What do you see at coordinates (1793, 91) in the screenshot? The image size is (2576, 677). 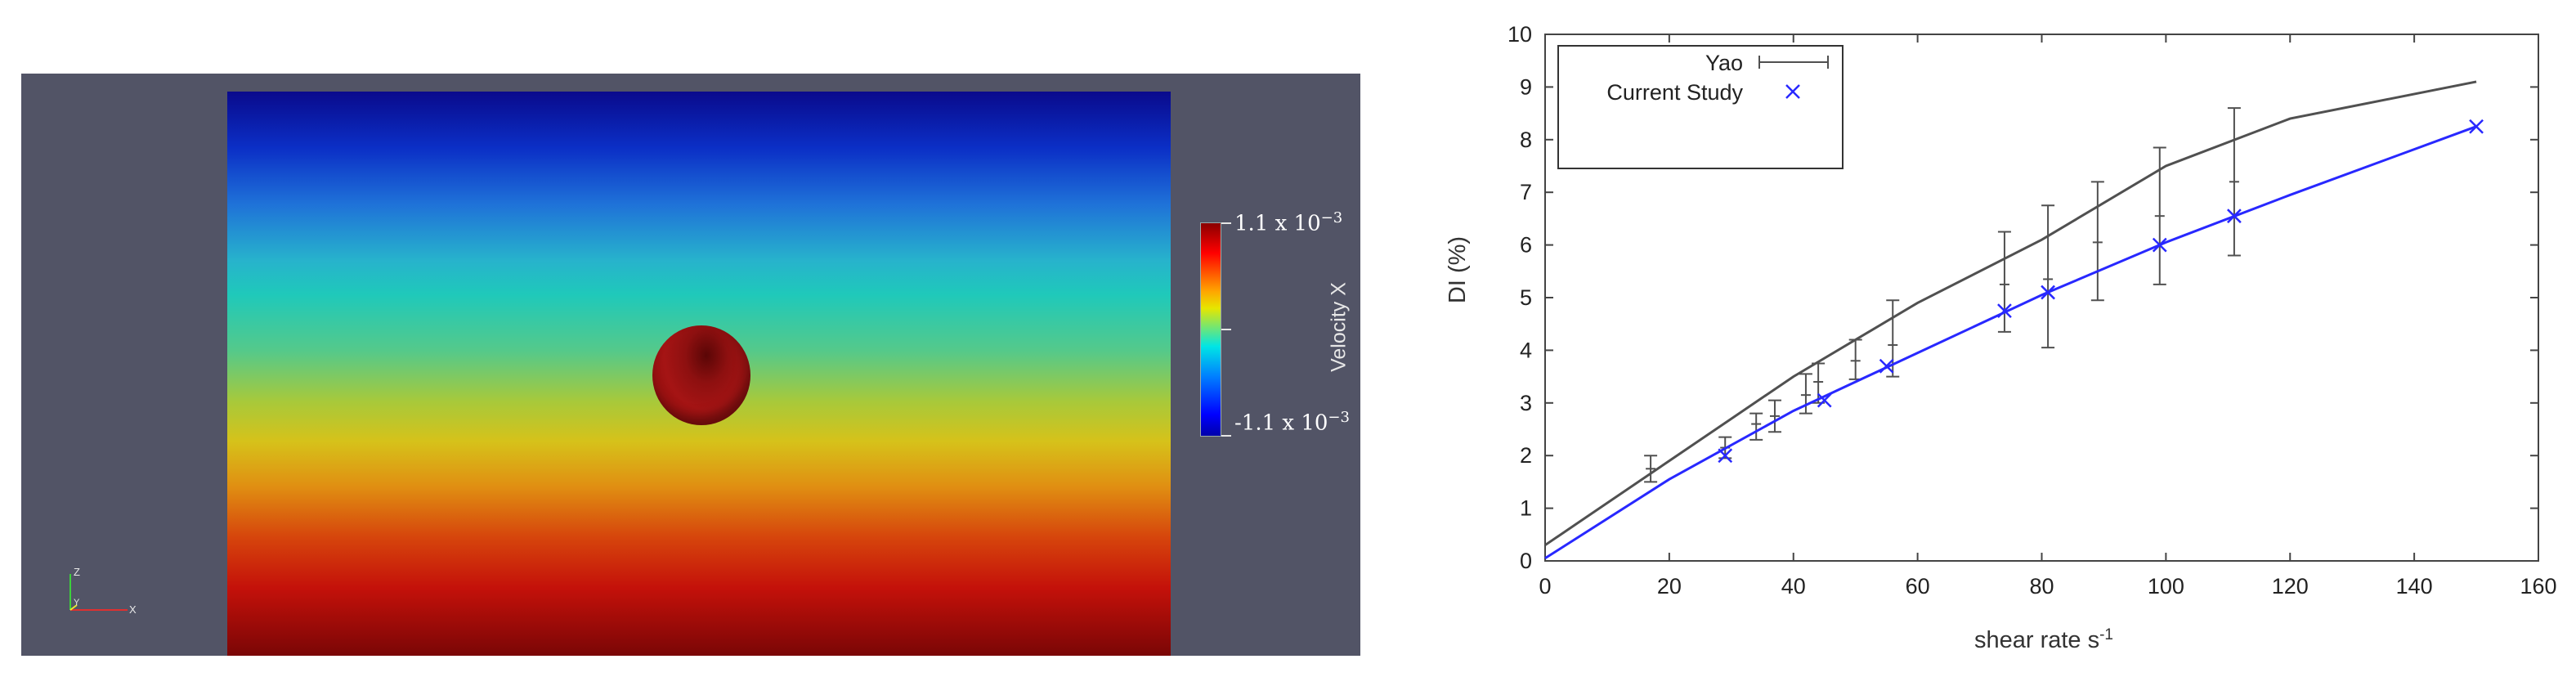 I see `legend-swatch-current-study` at bounding box center [1793, 91].